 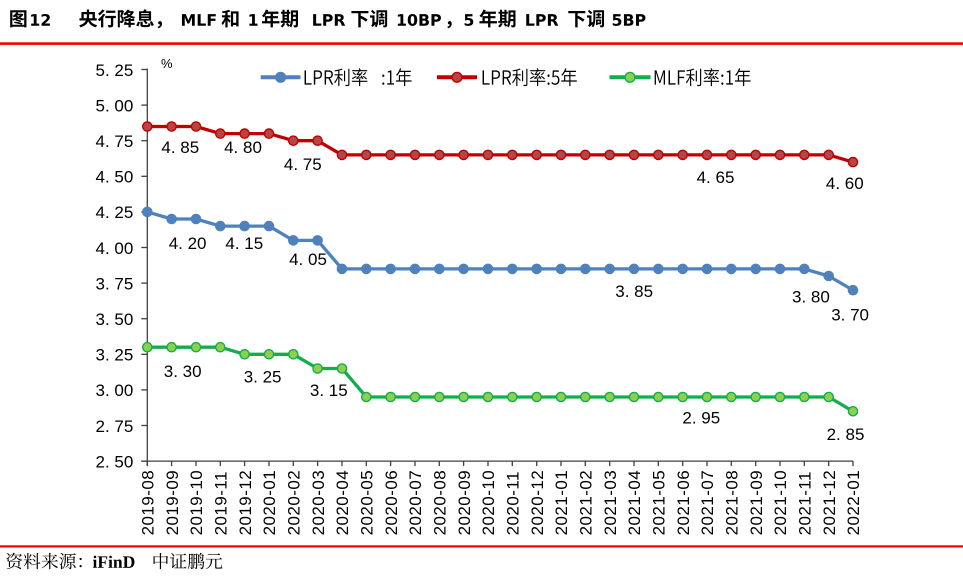 I want to click on svg-text: 4. 05, so click(x=308, y=259).